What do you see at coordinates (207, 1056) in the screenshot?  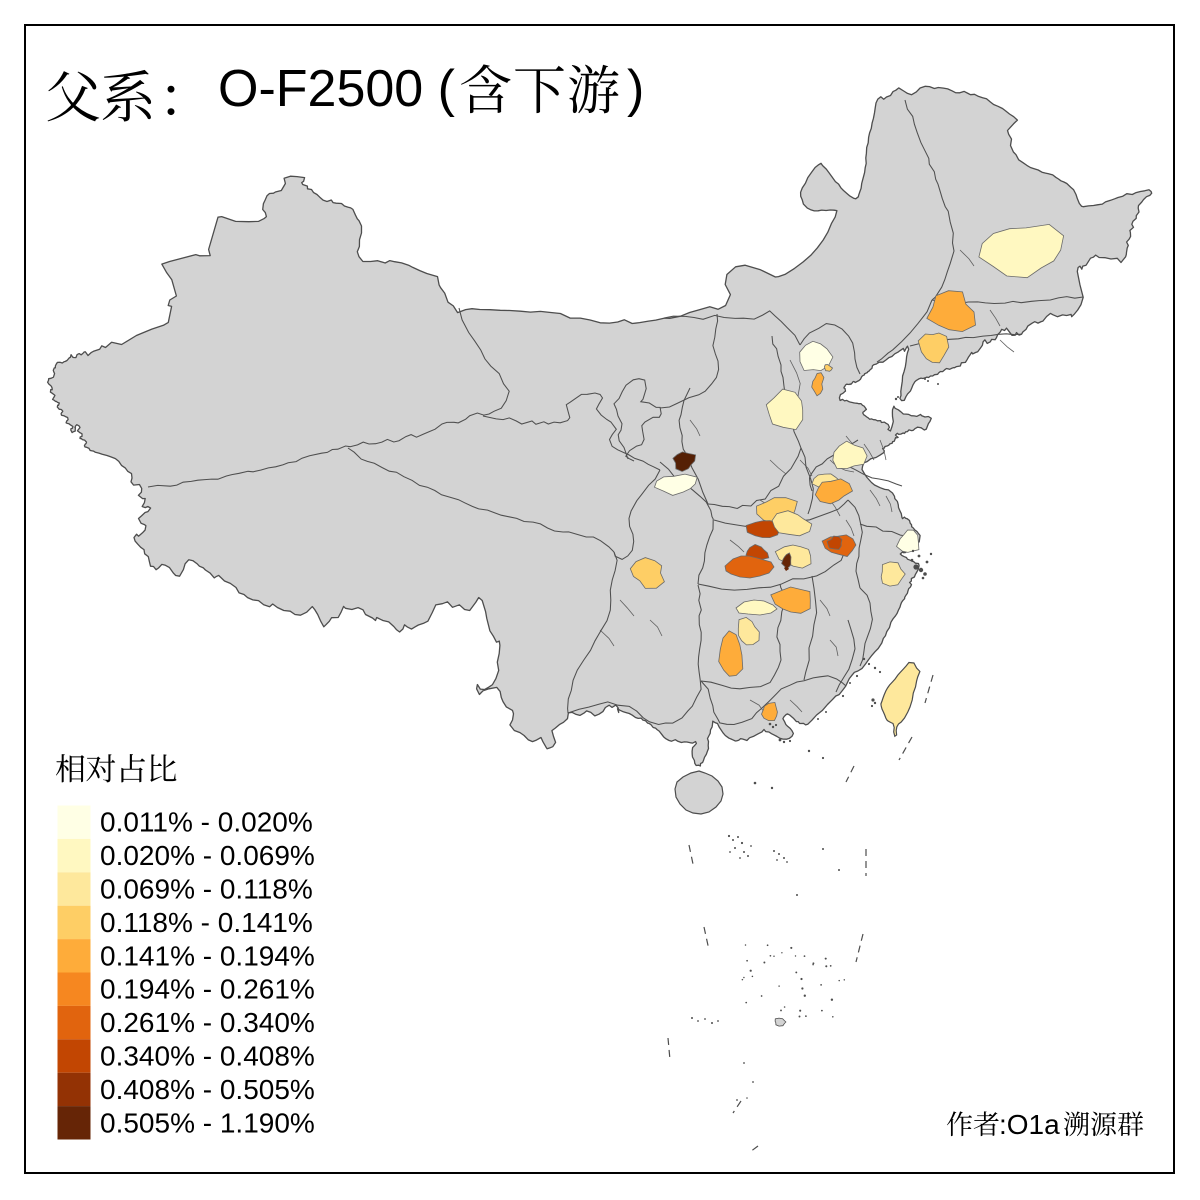 I see `svg-text: 0.340% - 0.408%` at bounding box center [207, 1056].